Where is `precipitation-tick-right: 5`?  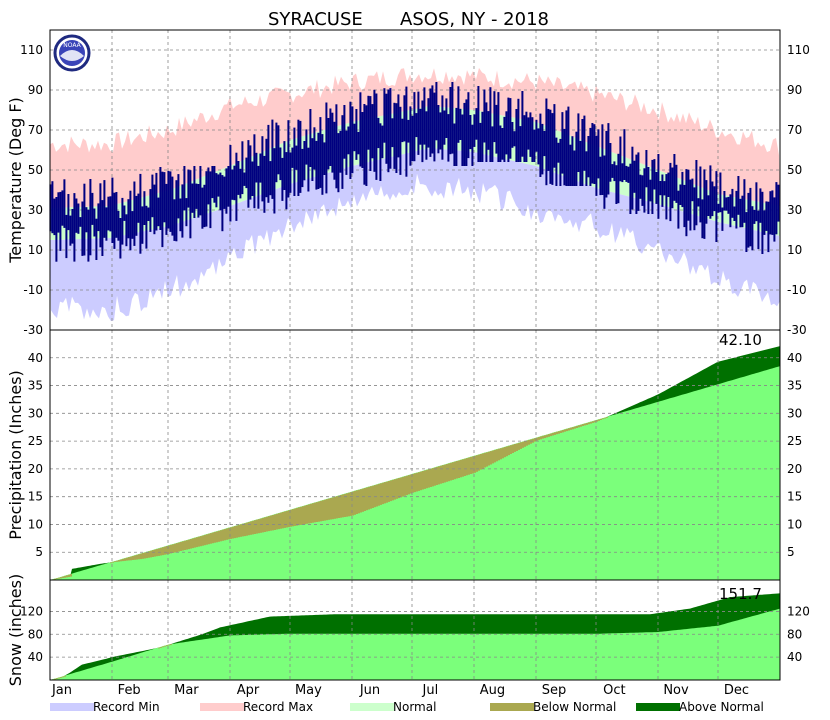 precipitation-tick-right: 5 is located at coordinates (791, 552).